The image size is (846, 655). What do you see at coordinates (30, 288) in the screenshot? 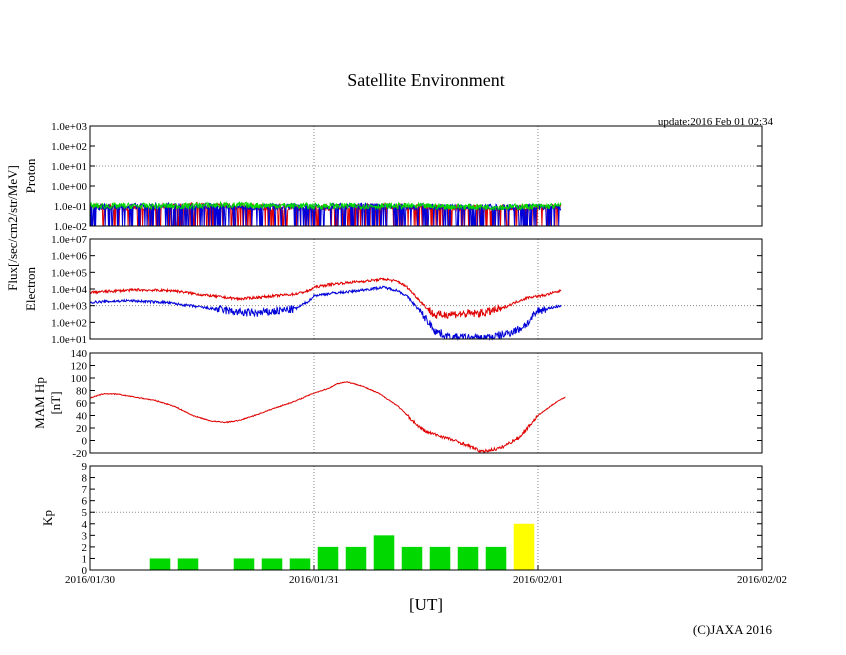
I see `y-axis-label: Electron` at bounding box center [30, 288].